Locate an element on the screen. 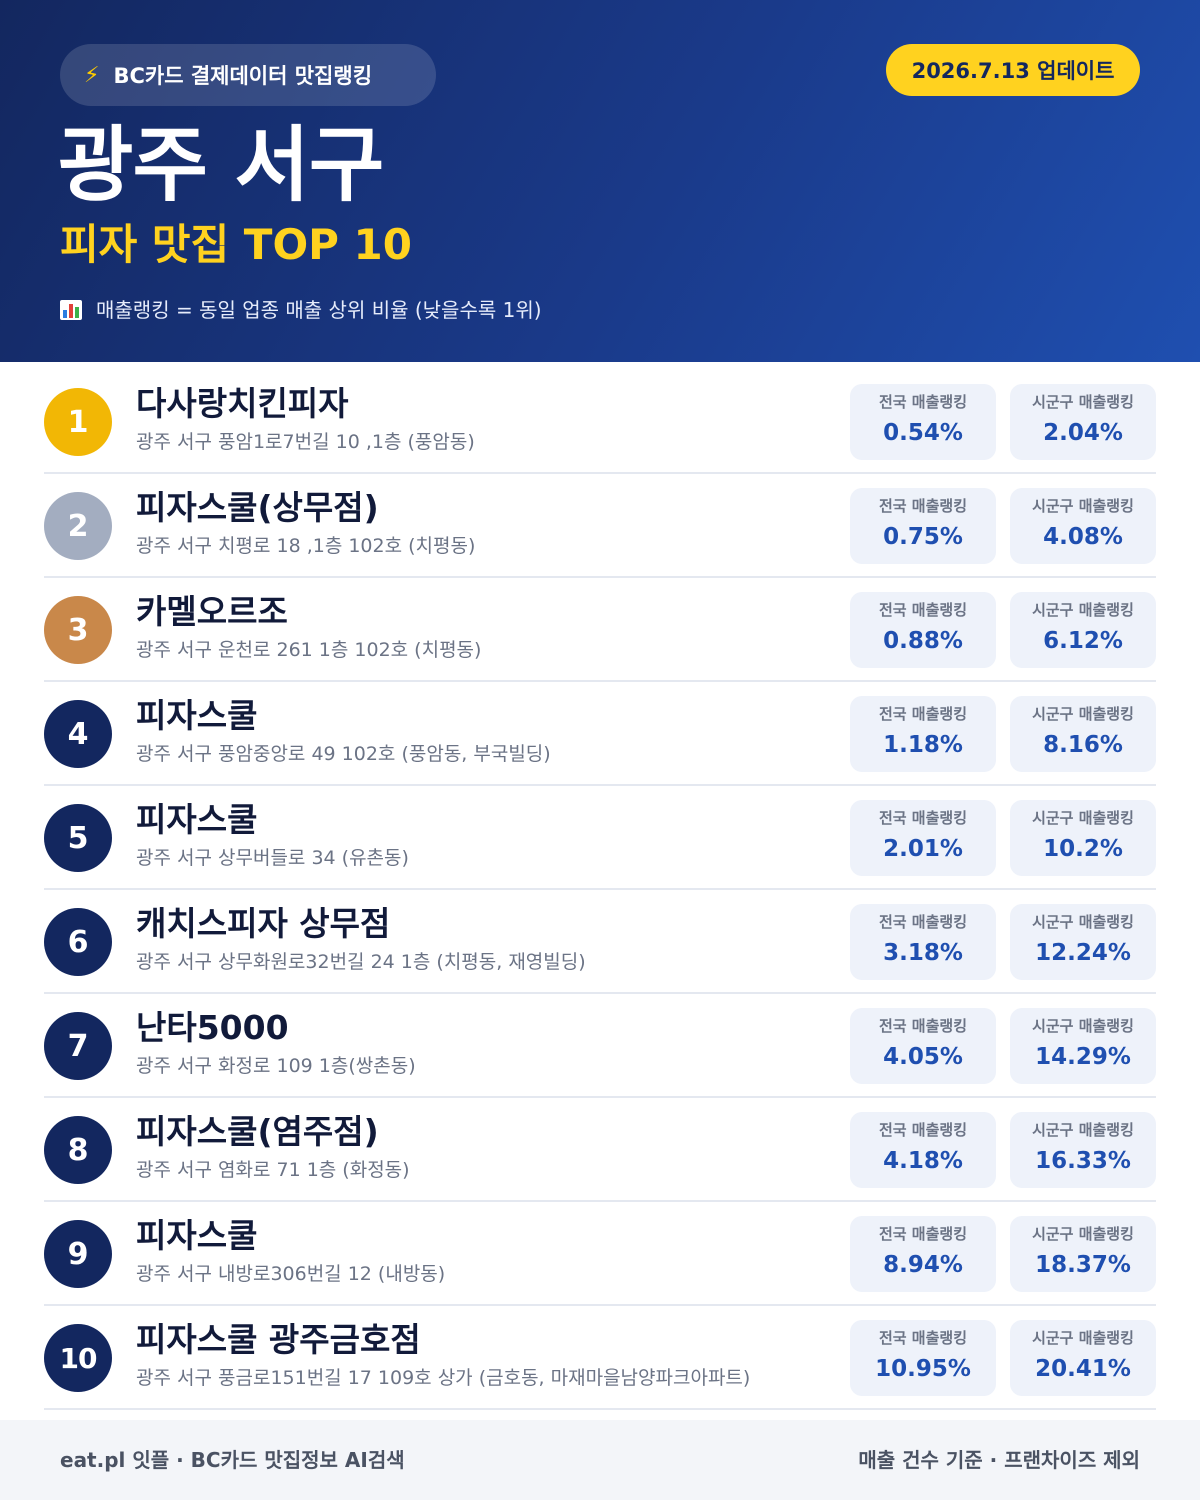 Image resolution: width=1200 pixels, height=1500 pixels. local-ranking-value: 8.16% is located at coordinates (1083, 745).